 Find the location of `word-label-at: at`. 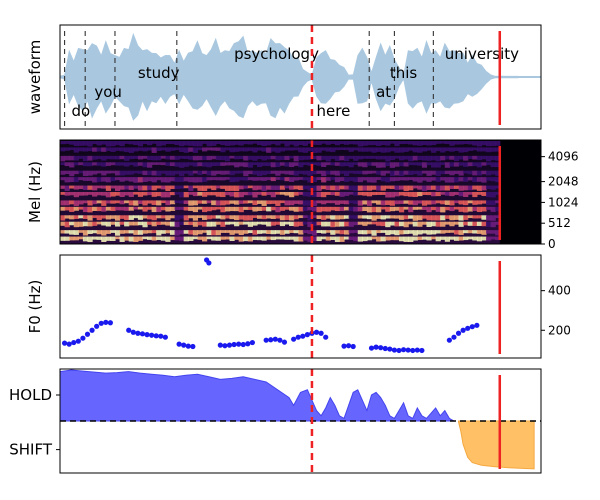

word-label-at: at is located at coordinates (383, 92).